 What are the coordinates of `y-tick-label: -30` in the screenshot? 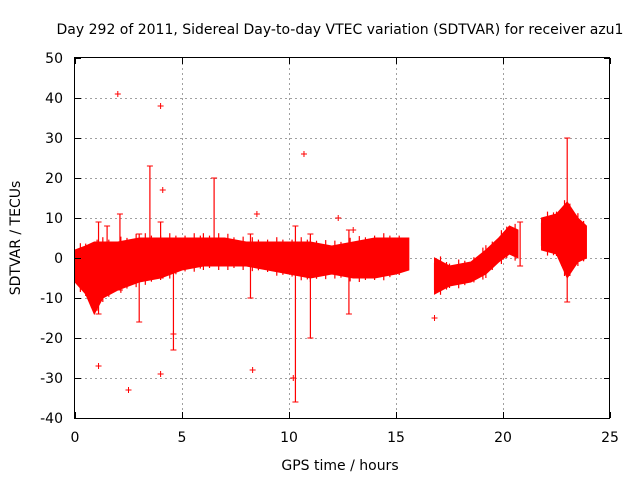 It's located at (51, 379).